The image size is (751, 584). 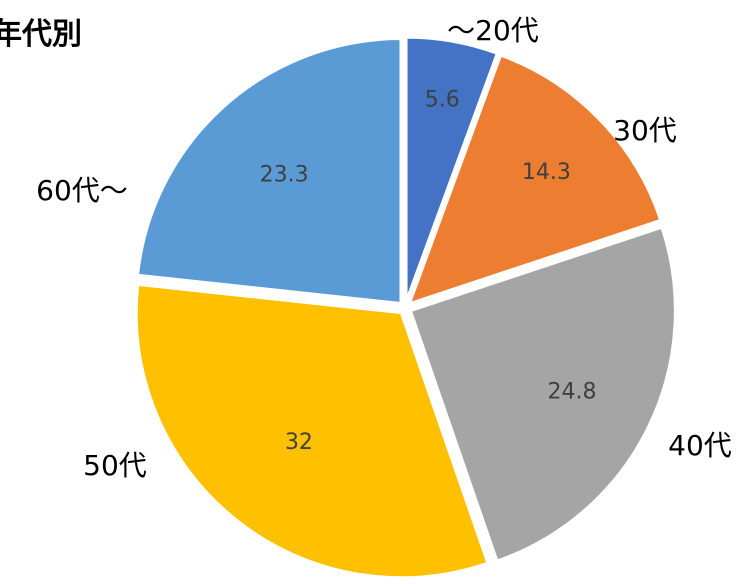 What do you see at coordinates (299, 442) in the screenshot?
I see `value-label-4: 32` at bounding box center [299, 442].